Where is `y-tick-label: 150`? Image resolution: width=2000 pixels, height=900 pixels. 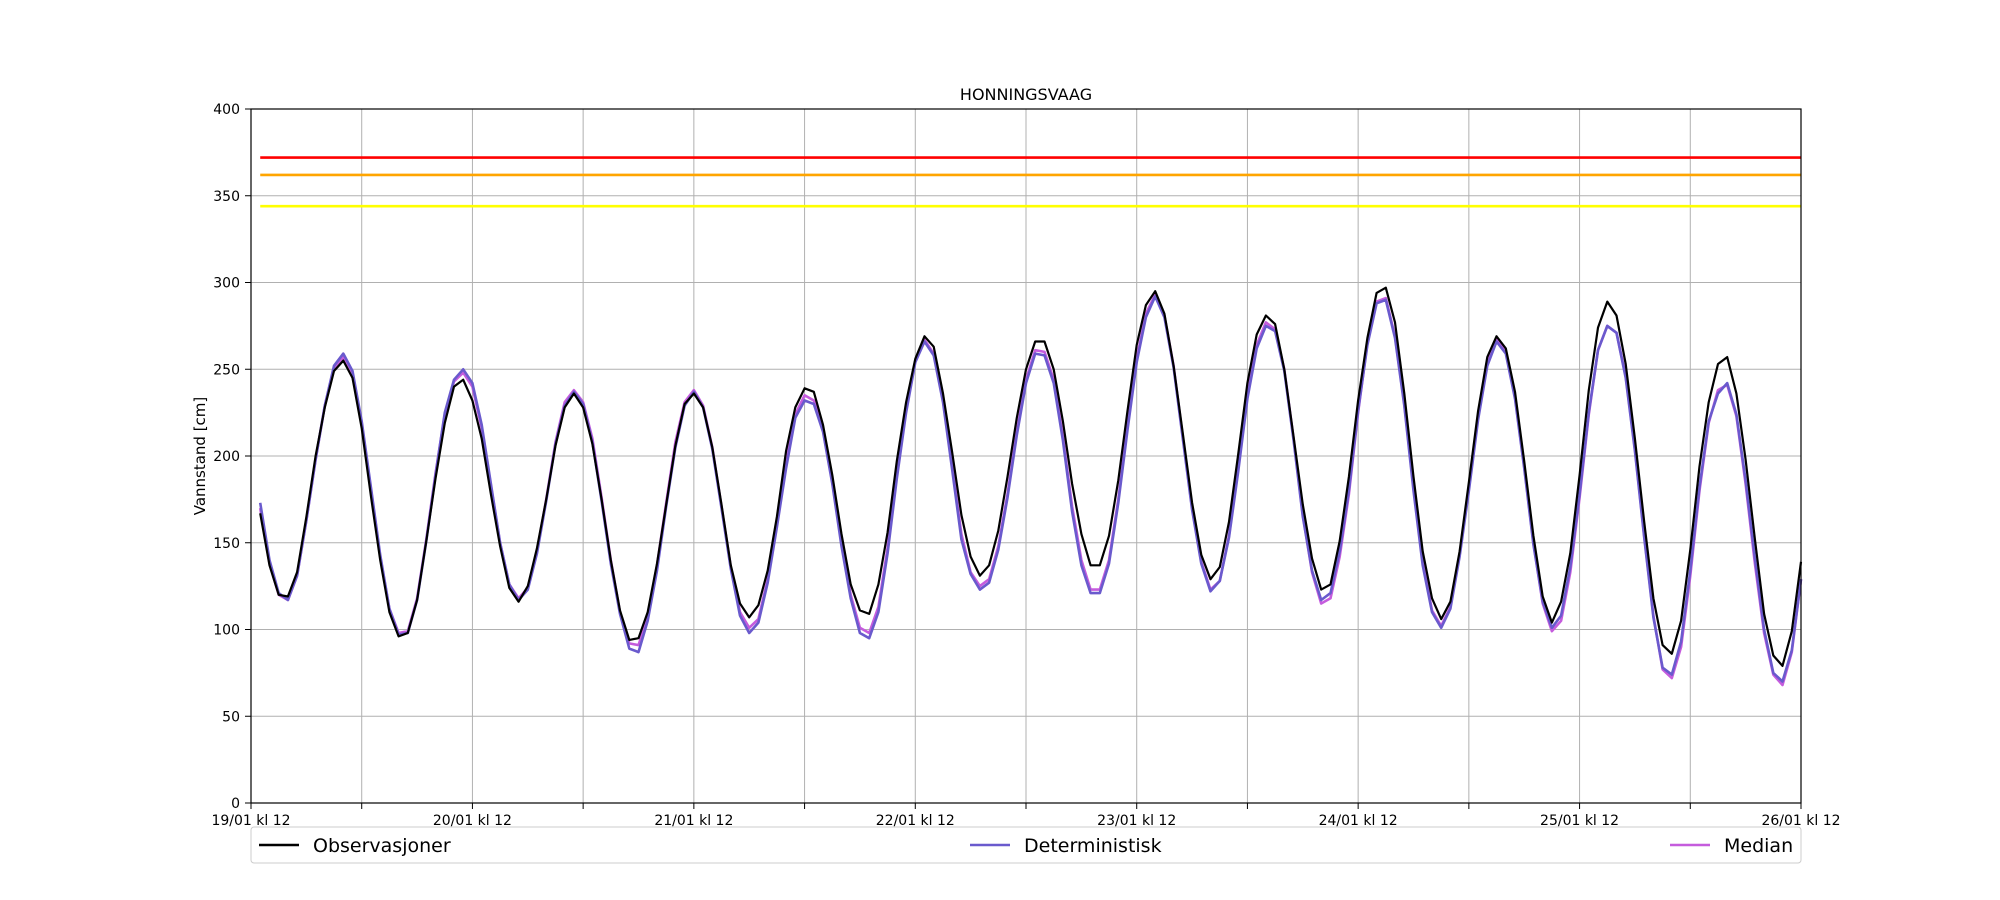 y-tick-label: 150 is located at coordinates (226, 544).